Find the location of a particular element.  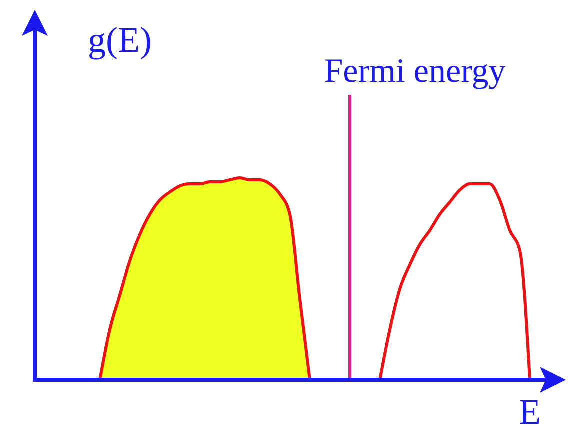

y-axis-title: g(E) is located at coordinates (120, 40).